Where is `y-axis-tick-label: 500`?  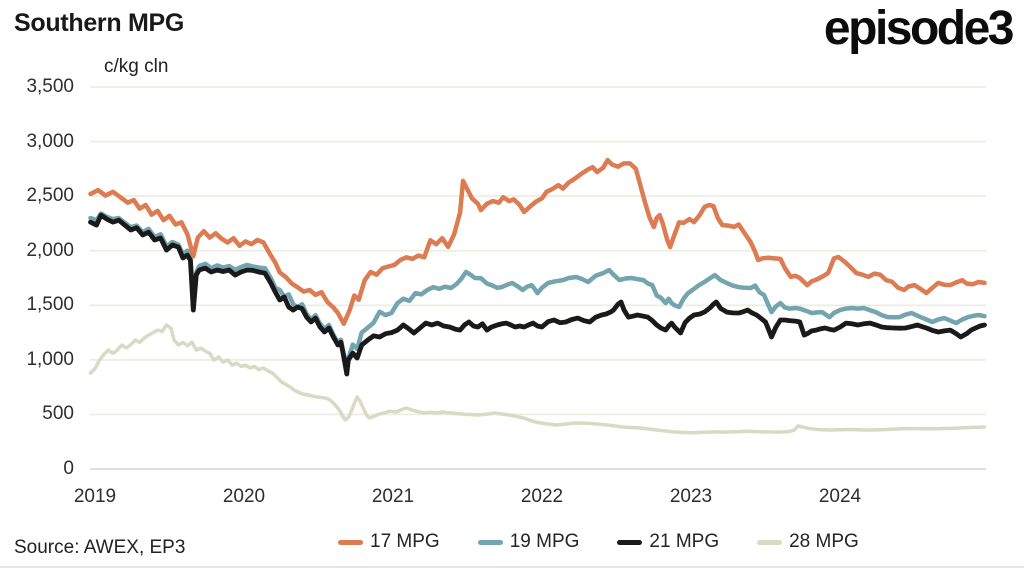
y-axis-tick-label: 500 is located at coordinates (58, 414).